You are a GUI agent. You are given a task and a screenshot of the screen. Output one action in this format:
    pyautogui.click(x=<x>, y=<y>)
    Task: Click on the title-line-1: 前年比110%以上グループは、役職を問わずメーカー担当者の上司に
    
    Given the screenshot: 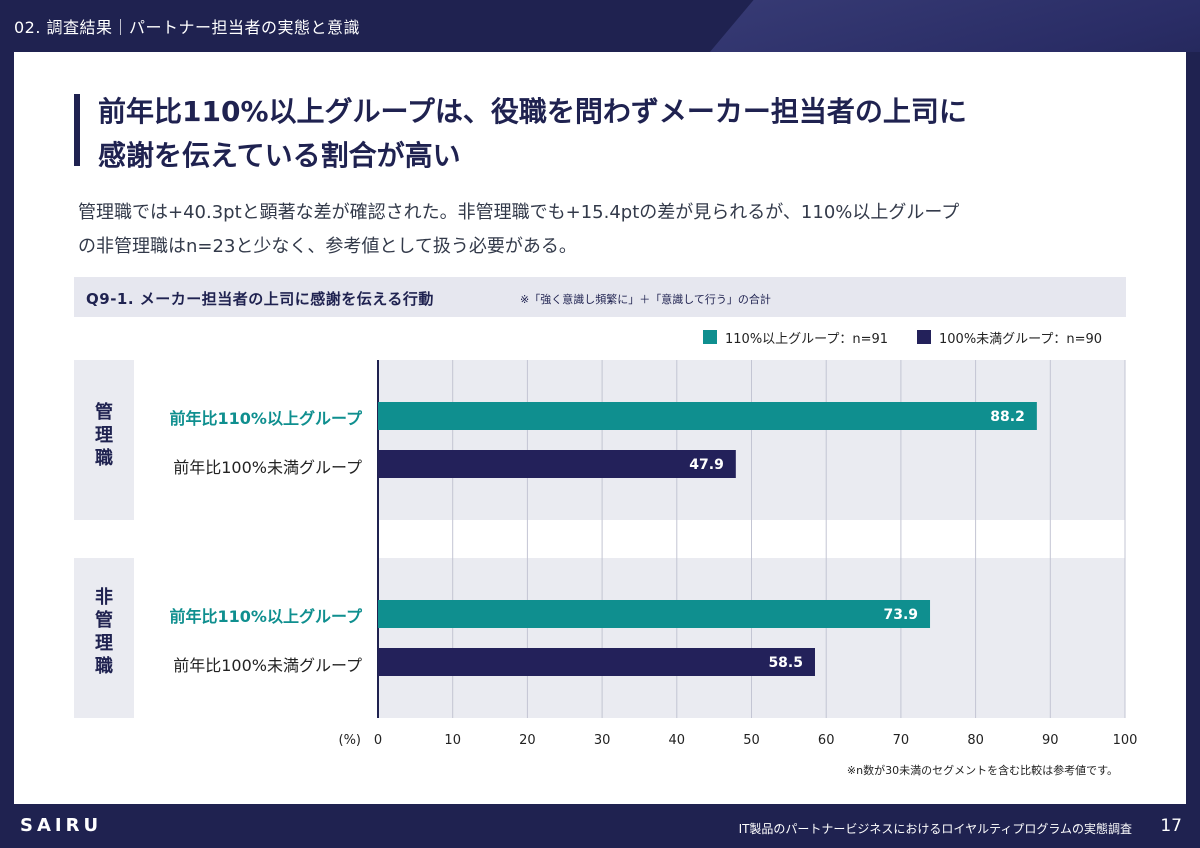 What is the action you would take?
    pyautogui.click(x=532, y=111)
    